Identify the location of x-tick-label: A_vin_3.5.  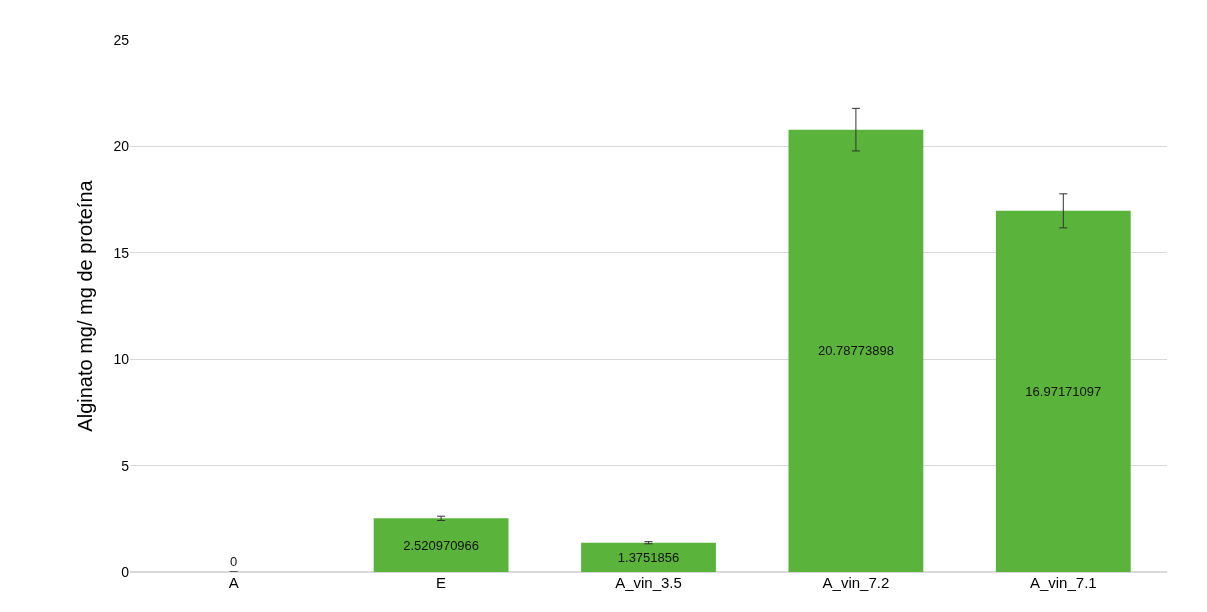
(648, 582).